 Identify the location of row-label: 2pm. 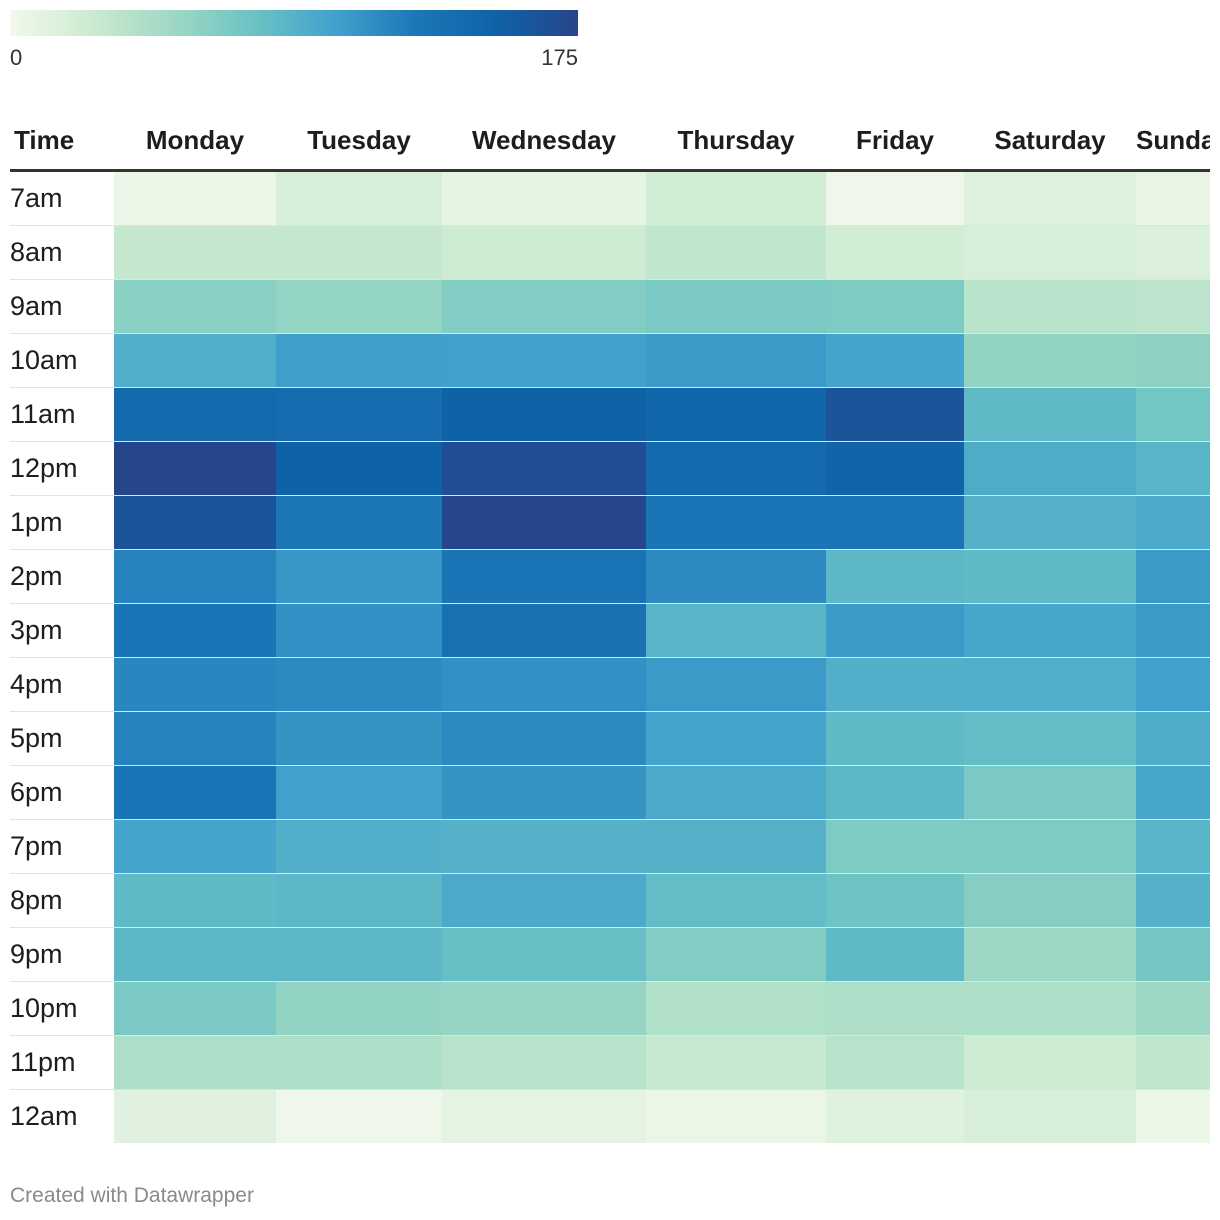
(62, 576).